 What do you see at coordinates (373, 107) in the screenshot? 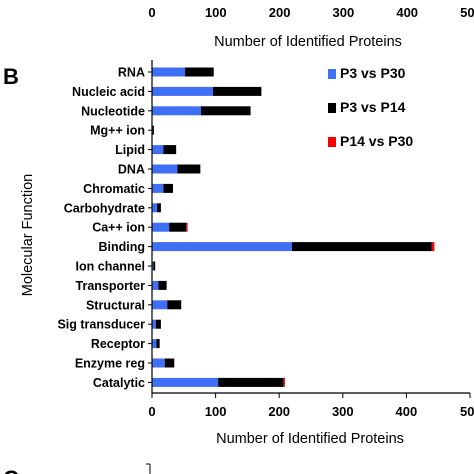
I see `legend-label: P3 vs P14` at bounding box center [373, 107].